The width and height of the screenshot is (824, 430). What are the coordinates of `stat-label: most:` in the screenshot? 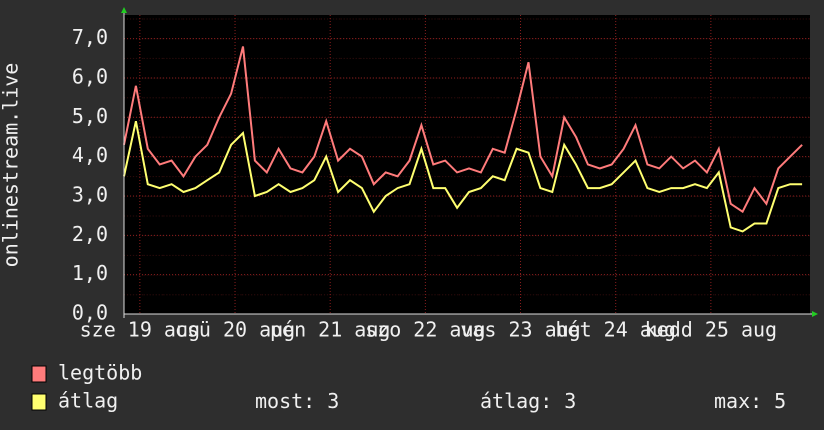 It's located at (285, 401).